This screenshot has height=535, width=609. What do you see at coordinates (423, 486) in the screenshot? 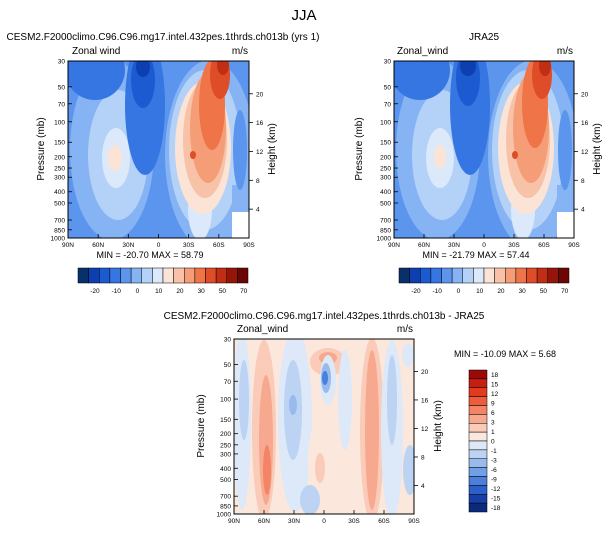
I see `height-tick-label: 4` at bounding box center [423, 486].